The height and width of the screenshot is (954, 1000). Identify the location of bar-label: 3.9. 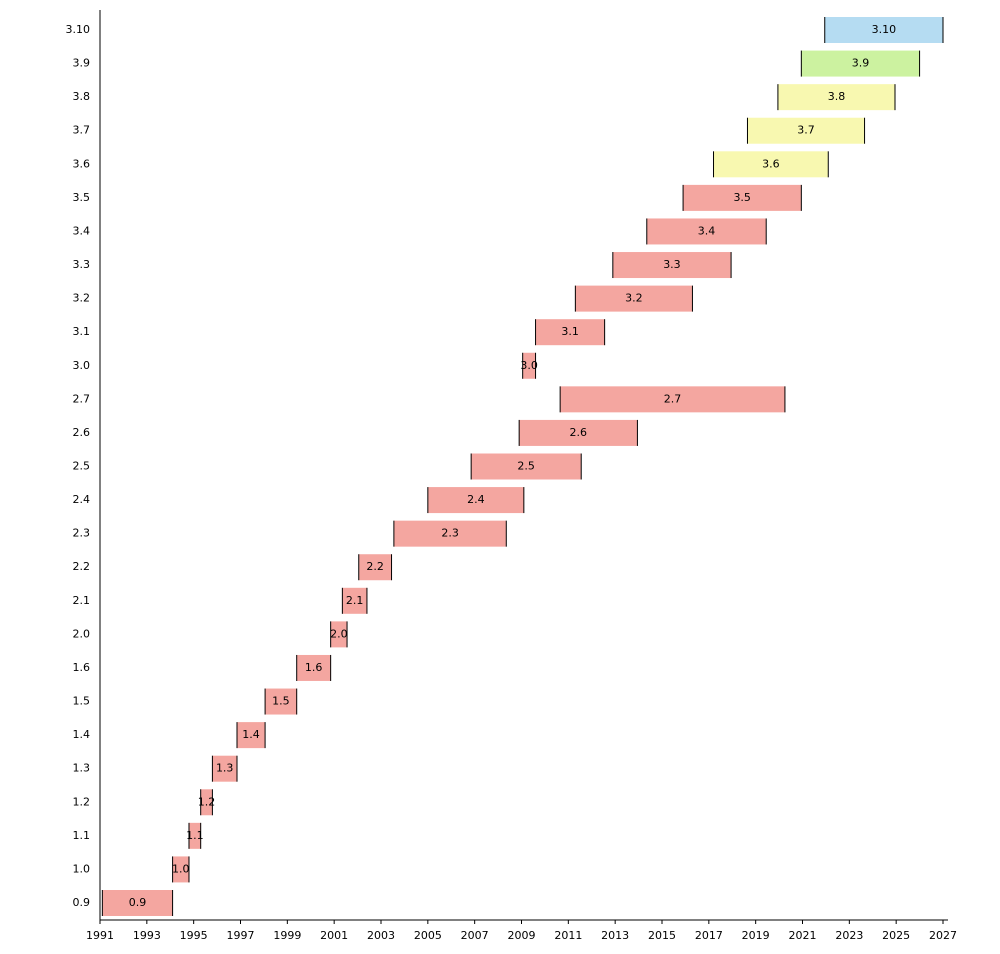
(861, 63).